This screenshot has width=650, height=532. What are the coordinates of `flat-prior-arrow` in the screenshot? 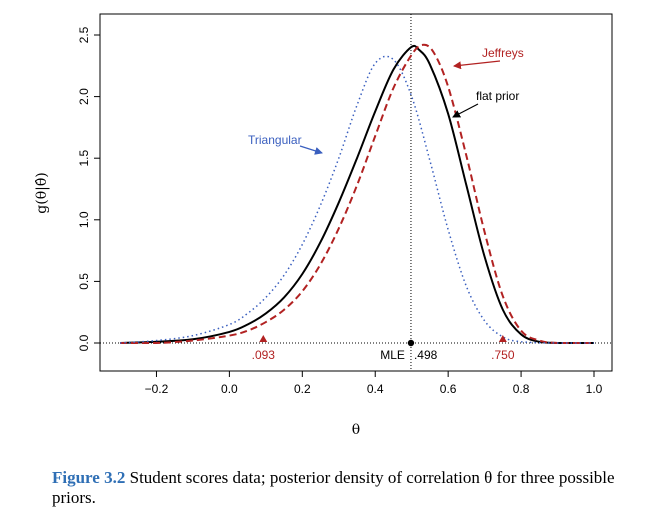 It's located at (465, 110).